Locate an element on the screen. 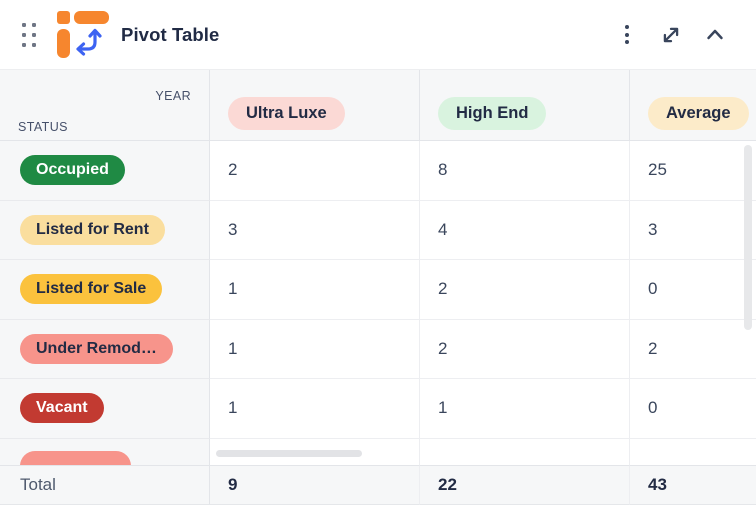 Image resolution: width=756 pixels, height=510 pixels. column-header-high-end: High End is located at coordinates (525, 105).